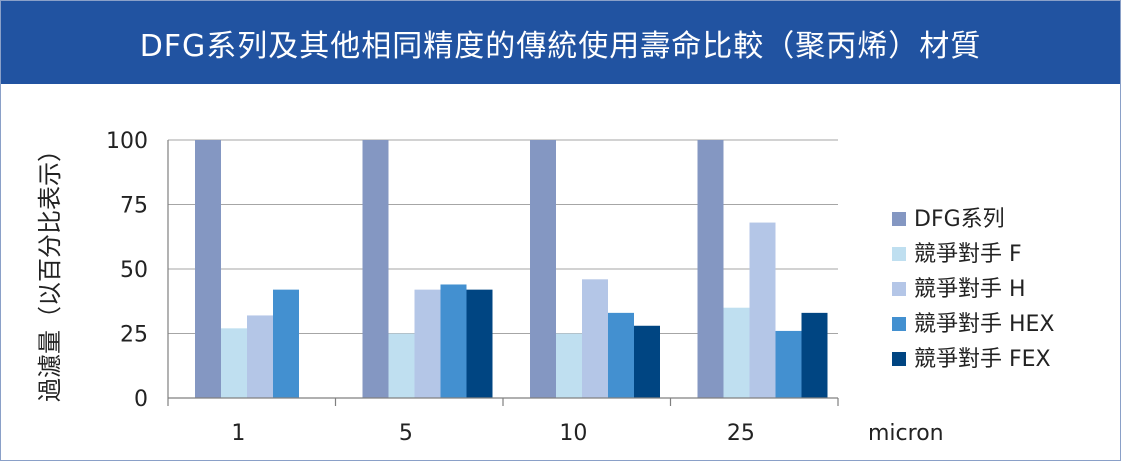 This screenshot has width=1121, height=461. Describe the element at coordinates (982, 359) in the screenshot. I see `legend-label: 競爭對手 FEX` at that location.